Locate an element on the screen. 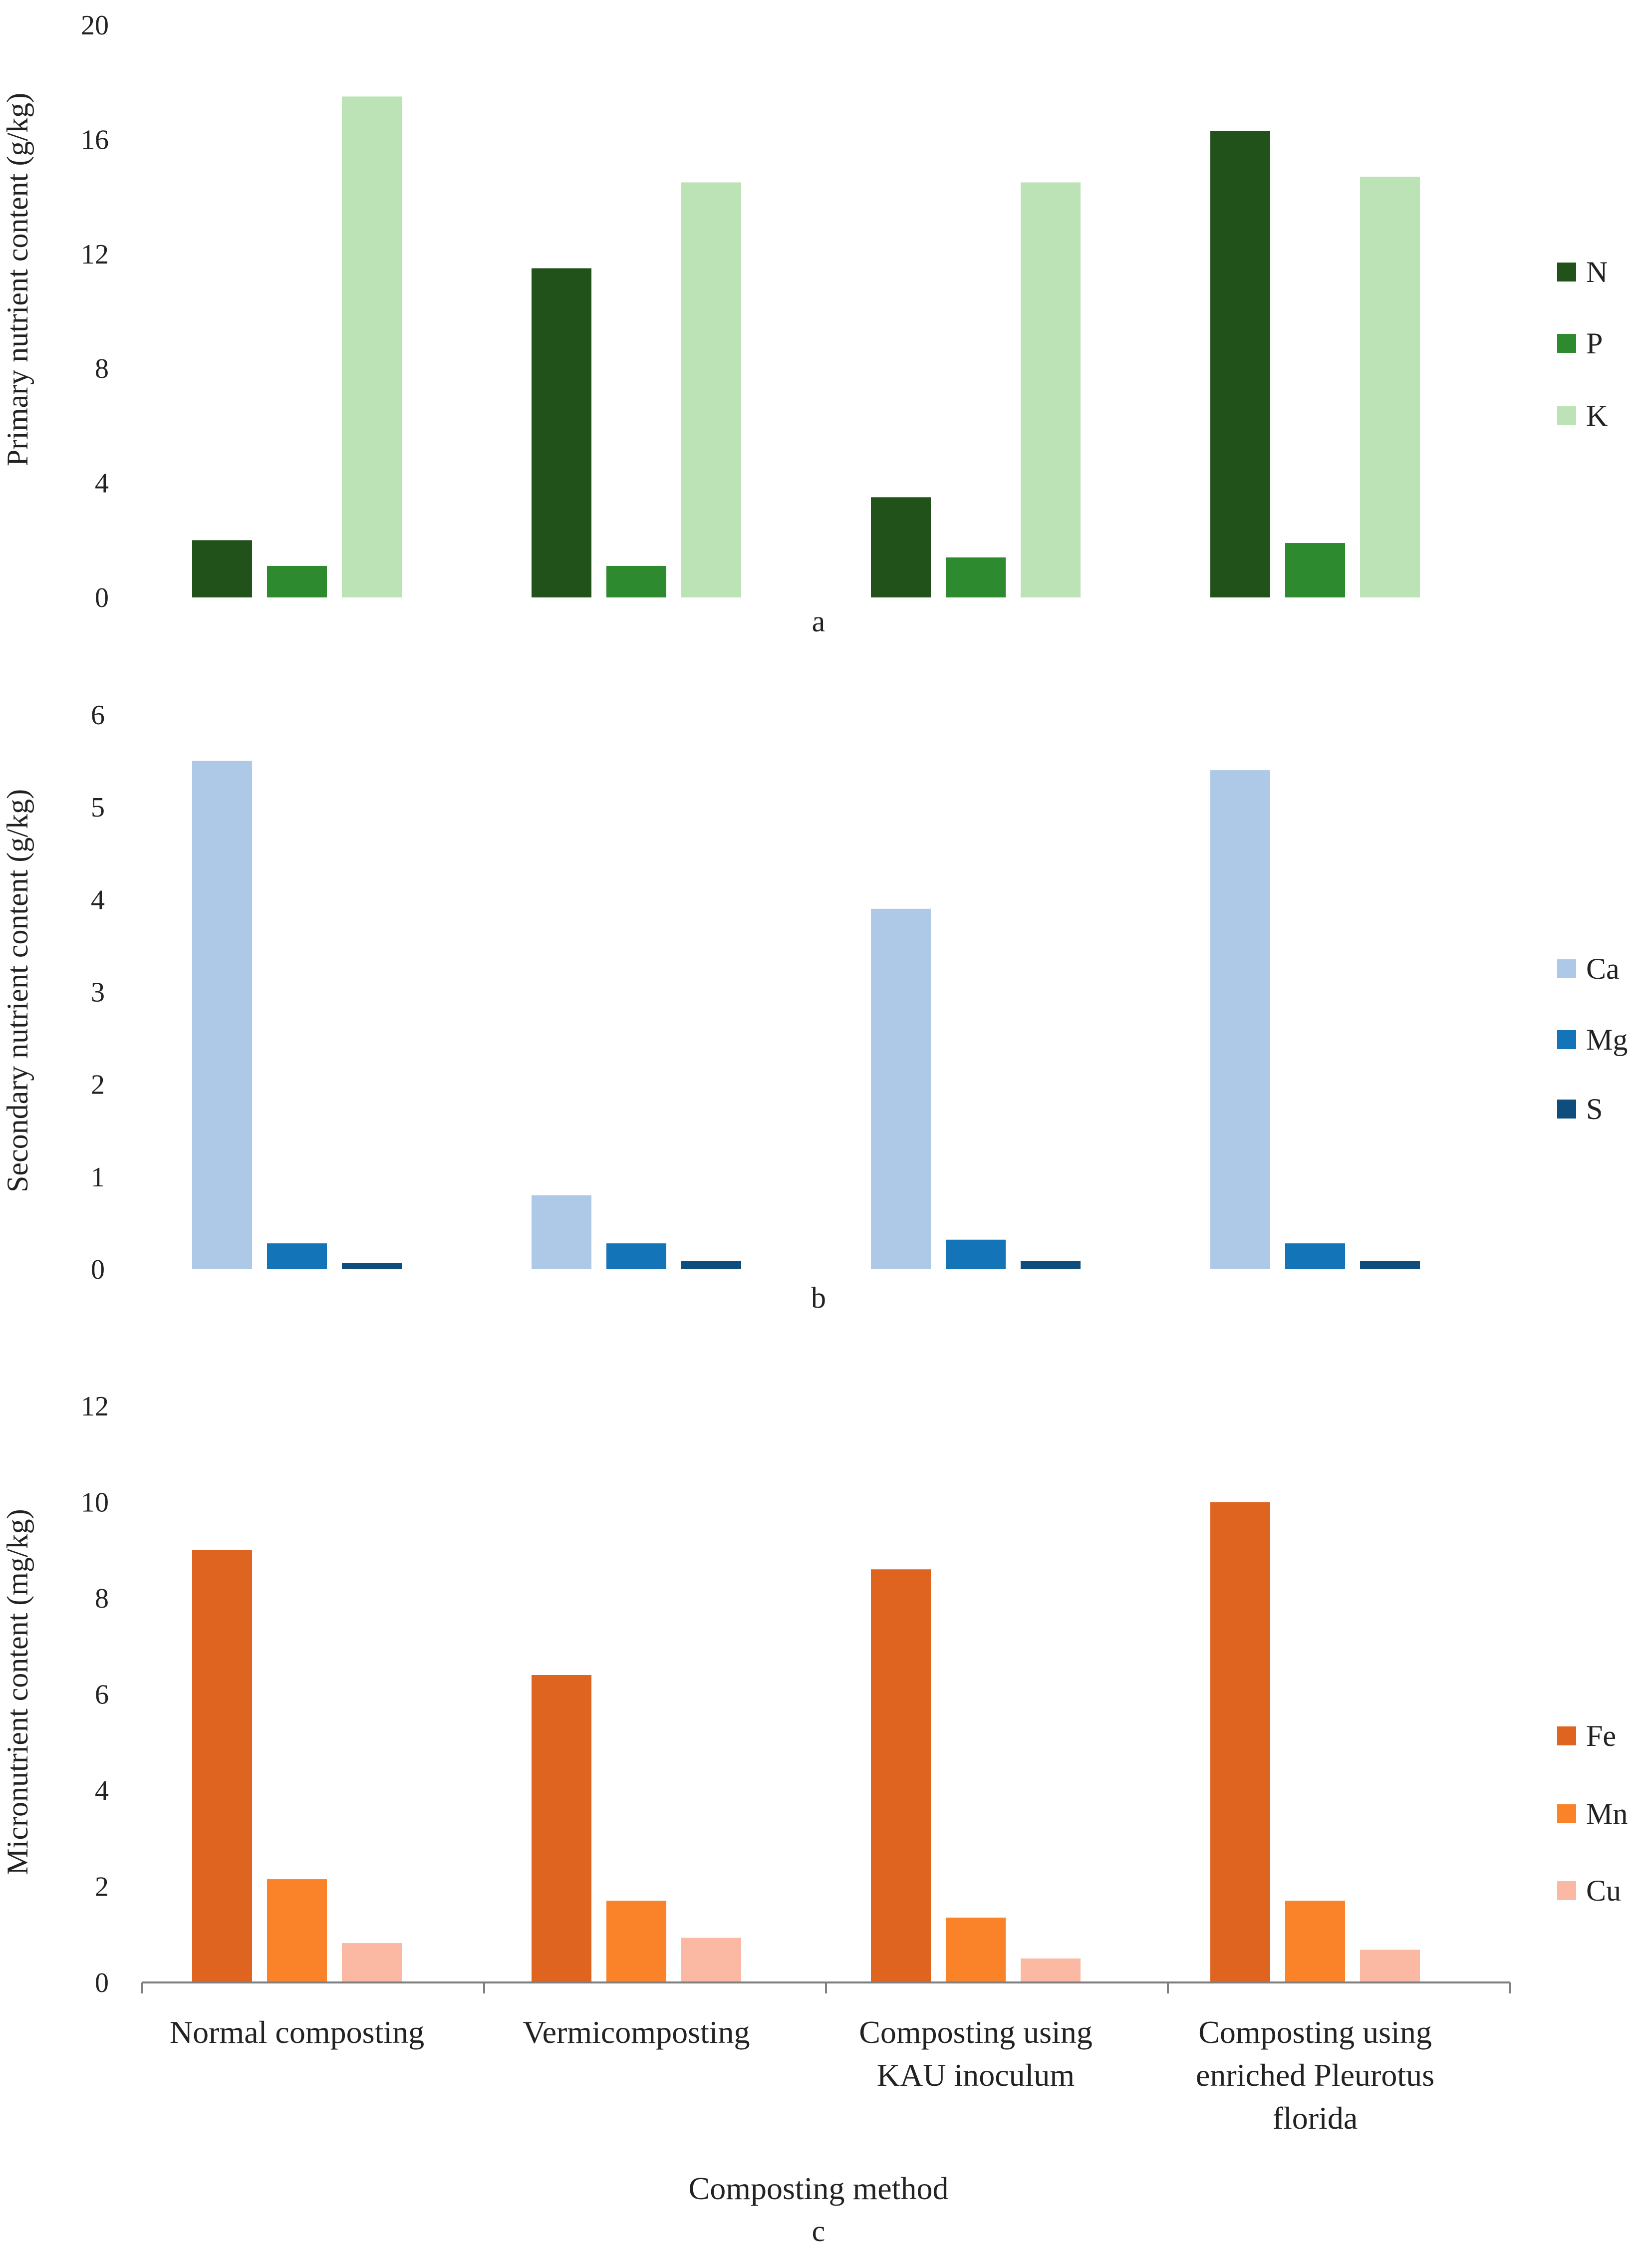 The width and height of the screenshot is (1652, 2249). legend: N P K is located at coordinates (1582, 344).